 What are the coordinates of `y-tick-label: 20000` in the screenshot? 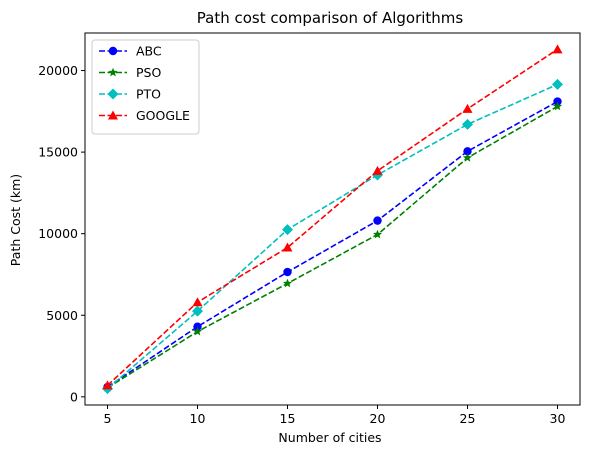 It's located at (58, 70).